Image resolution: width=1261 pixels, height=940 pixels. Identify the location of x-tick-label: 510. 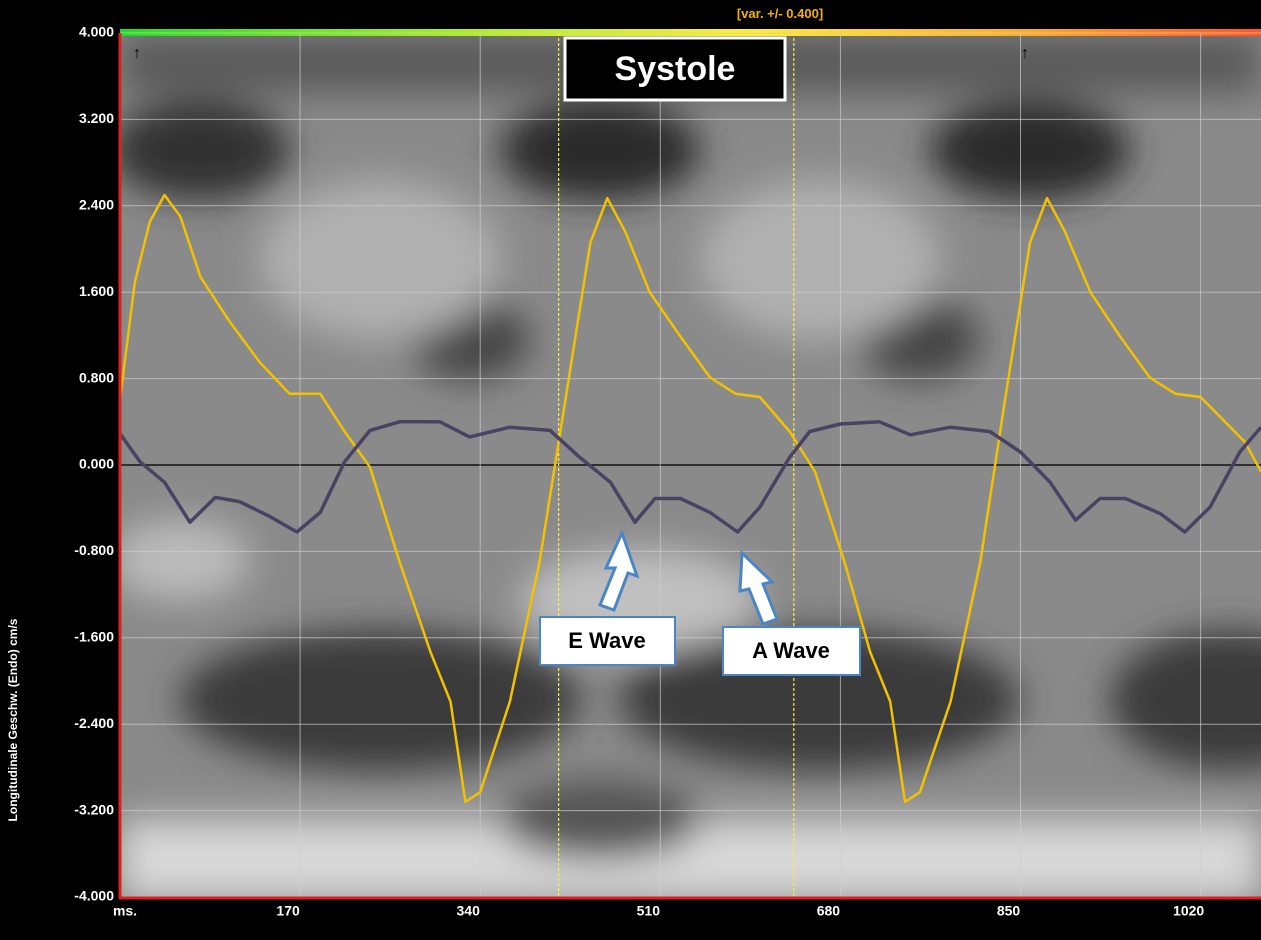
(649, 911).